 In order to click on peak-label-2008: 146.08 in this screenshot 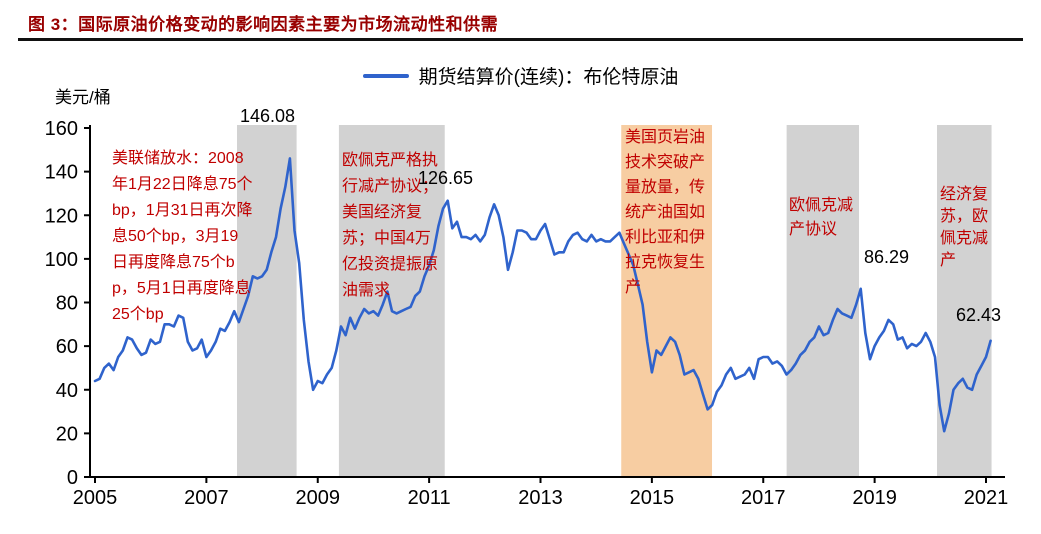, I will do `click(268, 116)`.